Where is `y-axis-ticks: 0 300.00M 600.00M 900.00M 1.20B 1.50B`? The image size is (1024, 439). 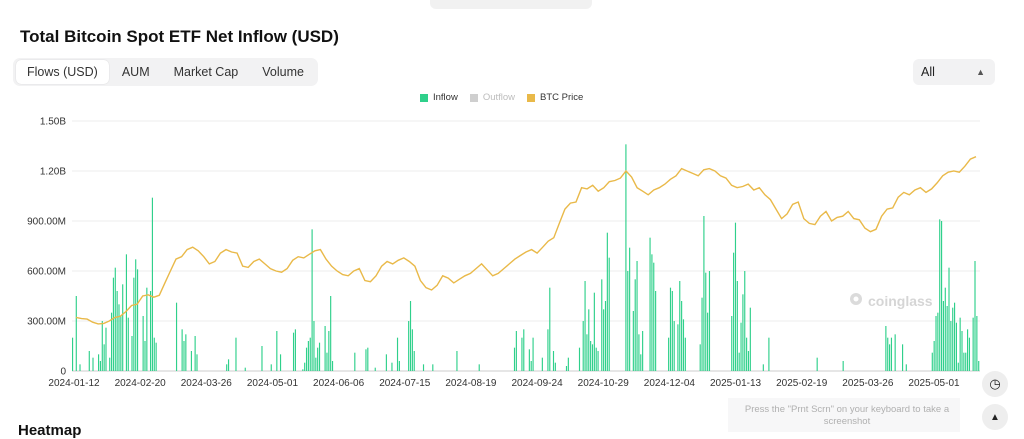 y-axis-ticks: 0 300.00M 600.00M 900.00M 1.20B 1.50B is located at coordinates (46, 247).